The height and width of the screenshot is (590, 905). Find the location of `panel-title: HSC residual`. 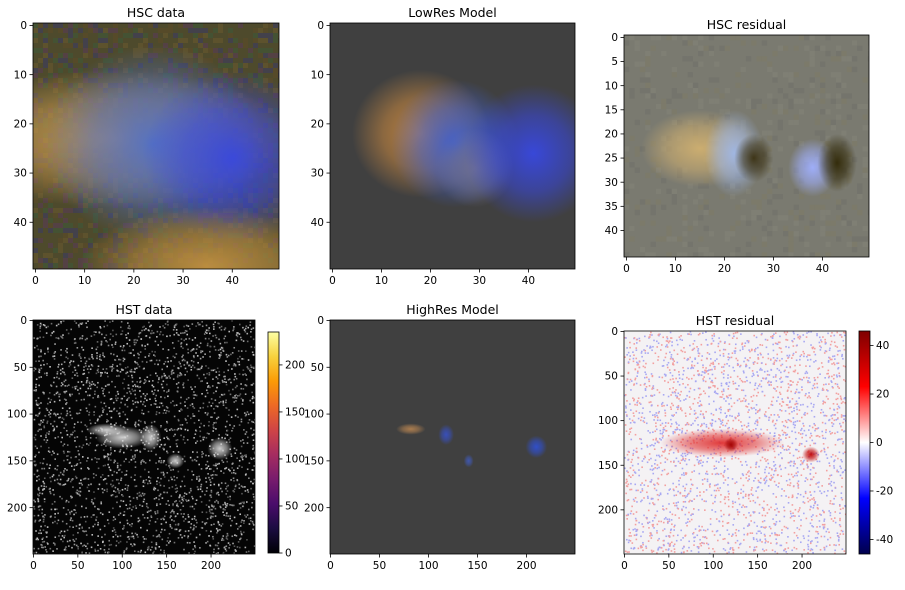

panel-title: HSC residual is located at coordinates (747, 24).